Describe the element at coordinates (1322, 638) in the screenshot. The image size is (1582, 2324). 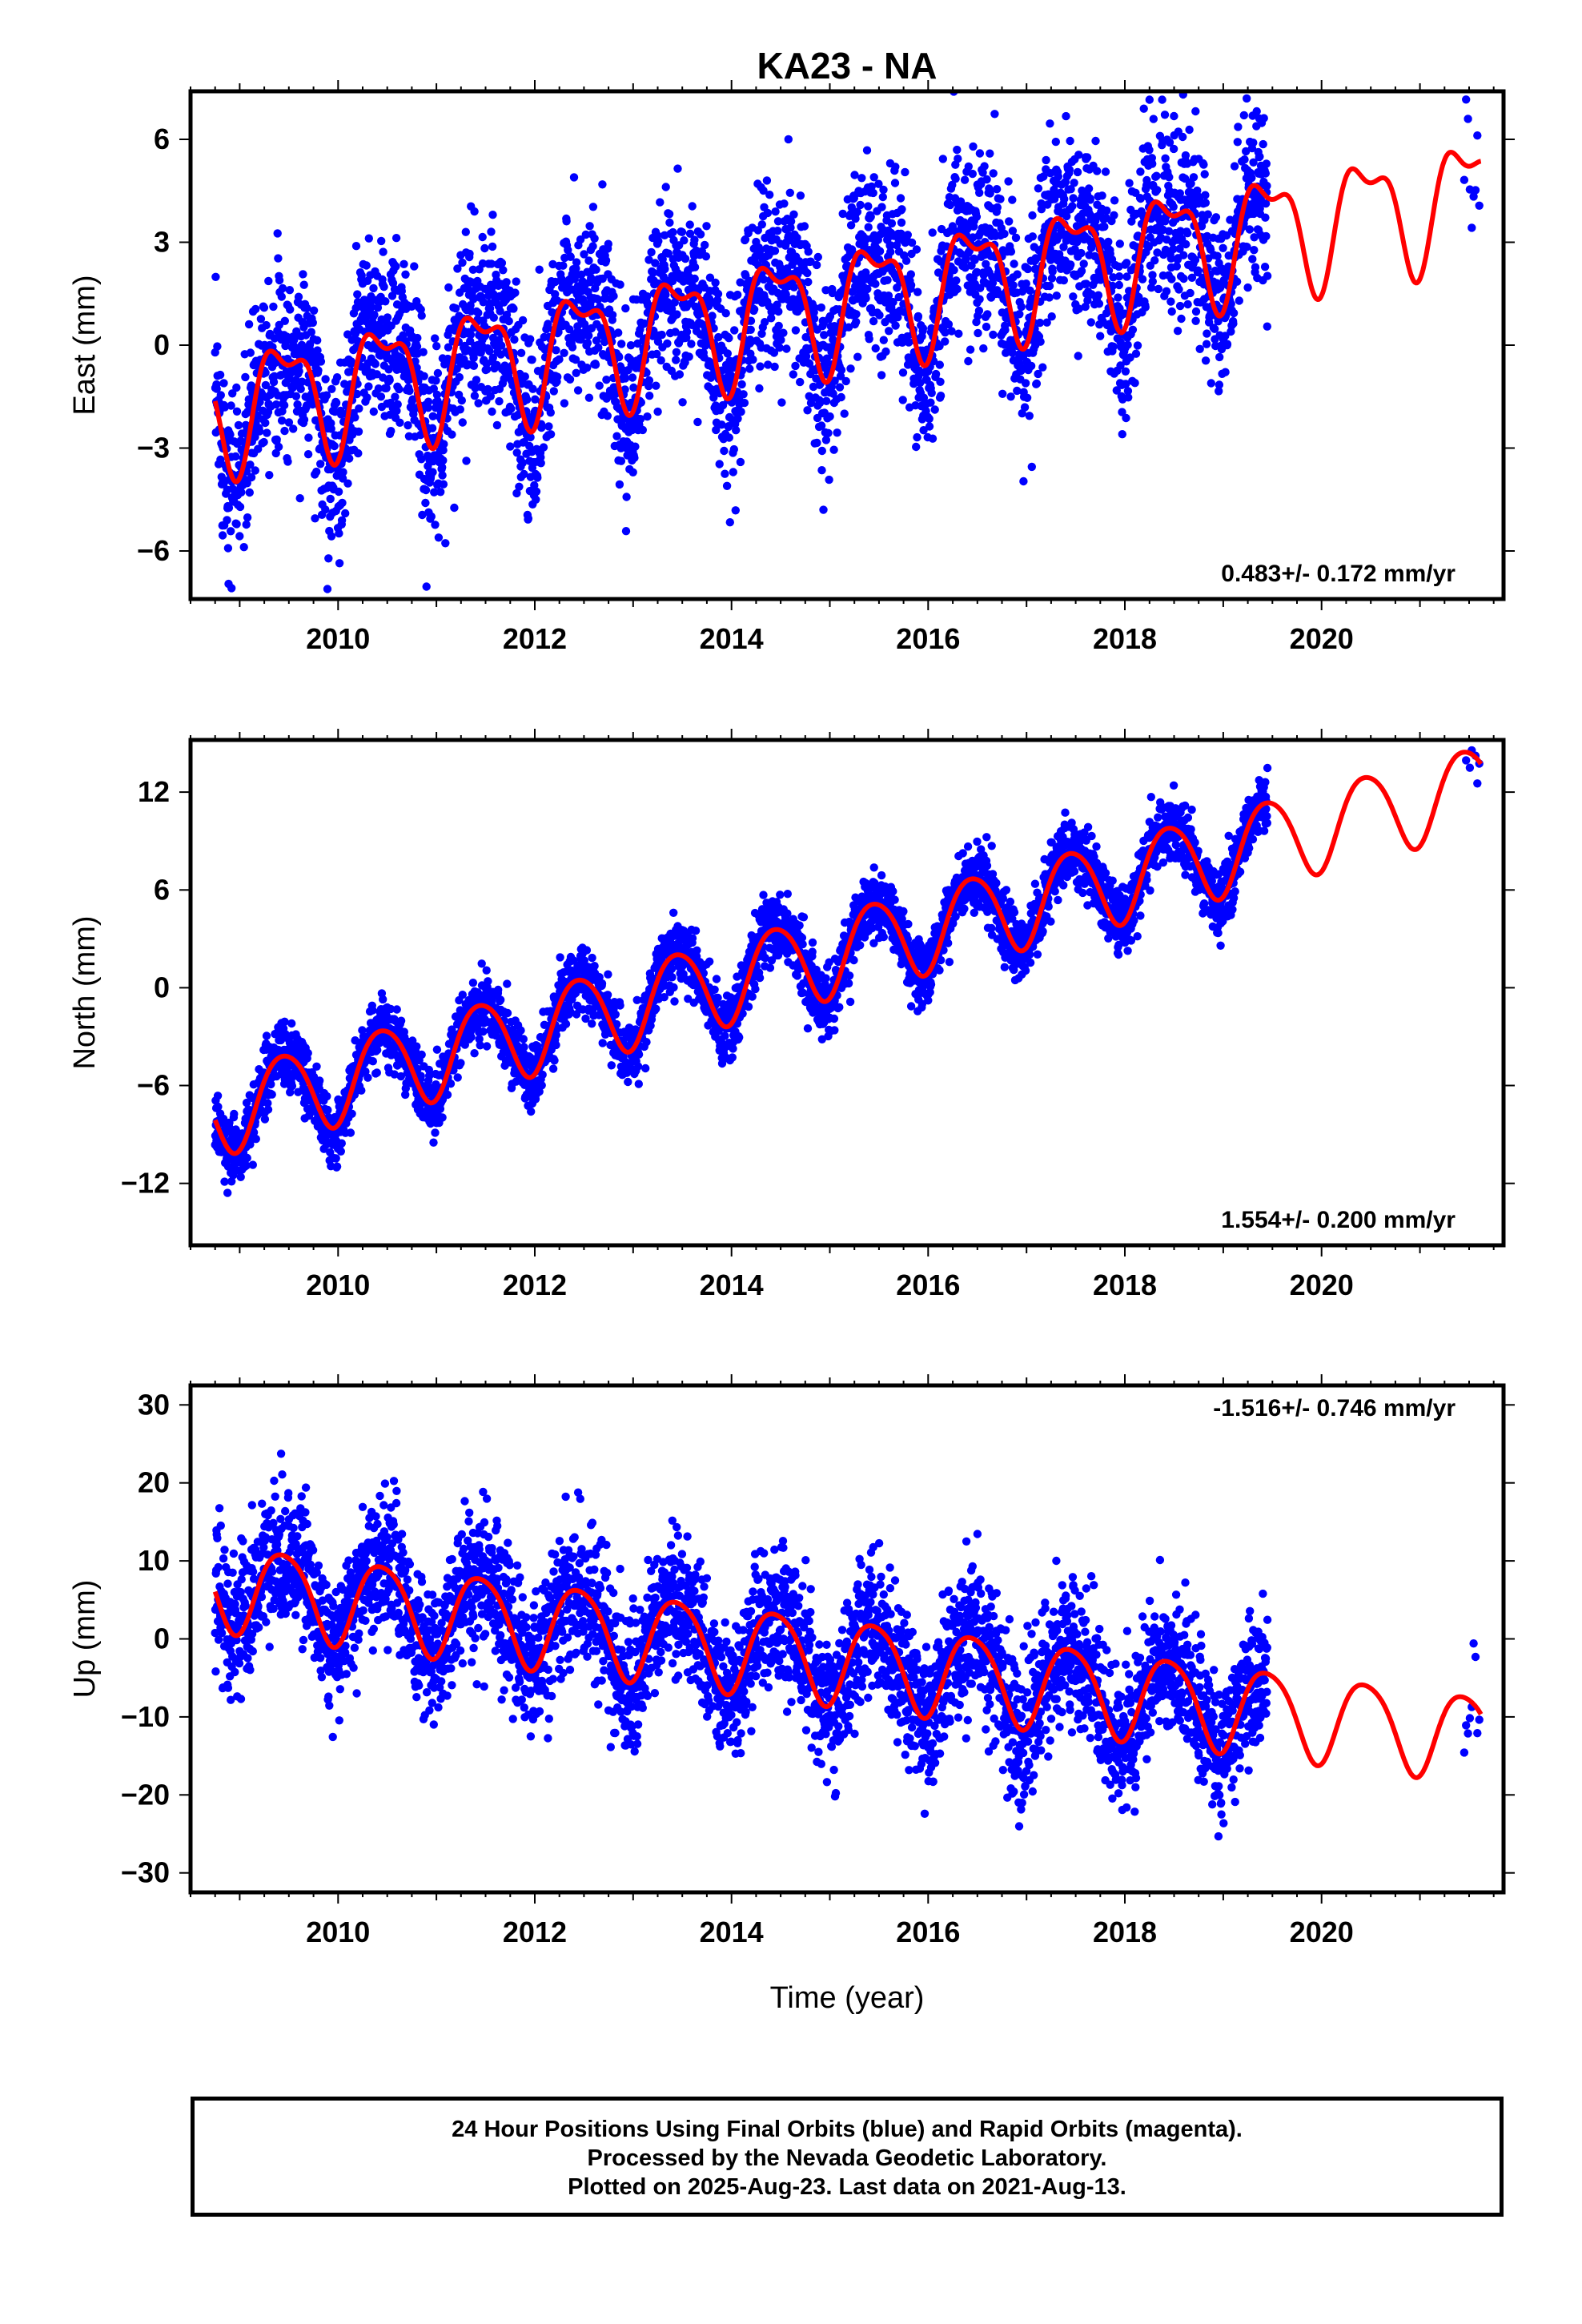
I see `east-x-tick-label: 2020` at that location.